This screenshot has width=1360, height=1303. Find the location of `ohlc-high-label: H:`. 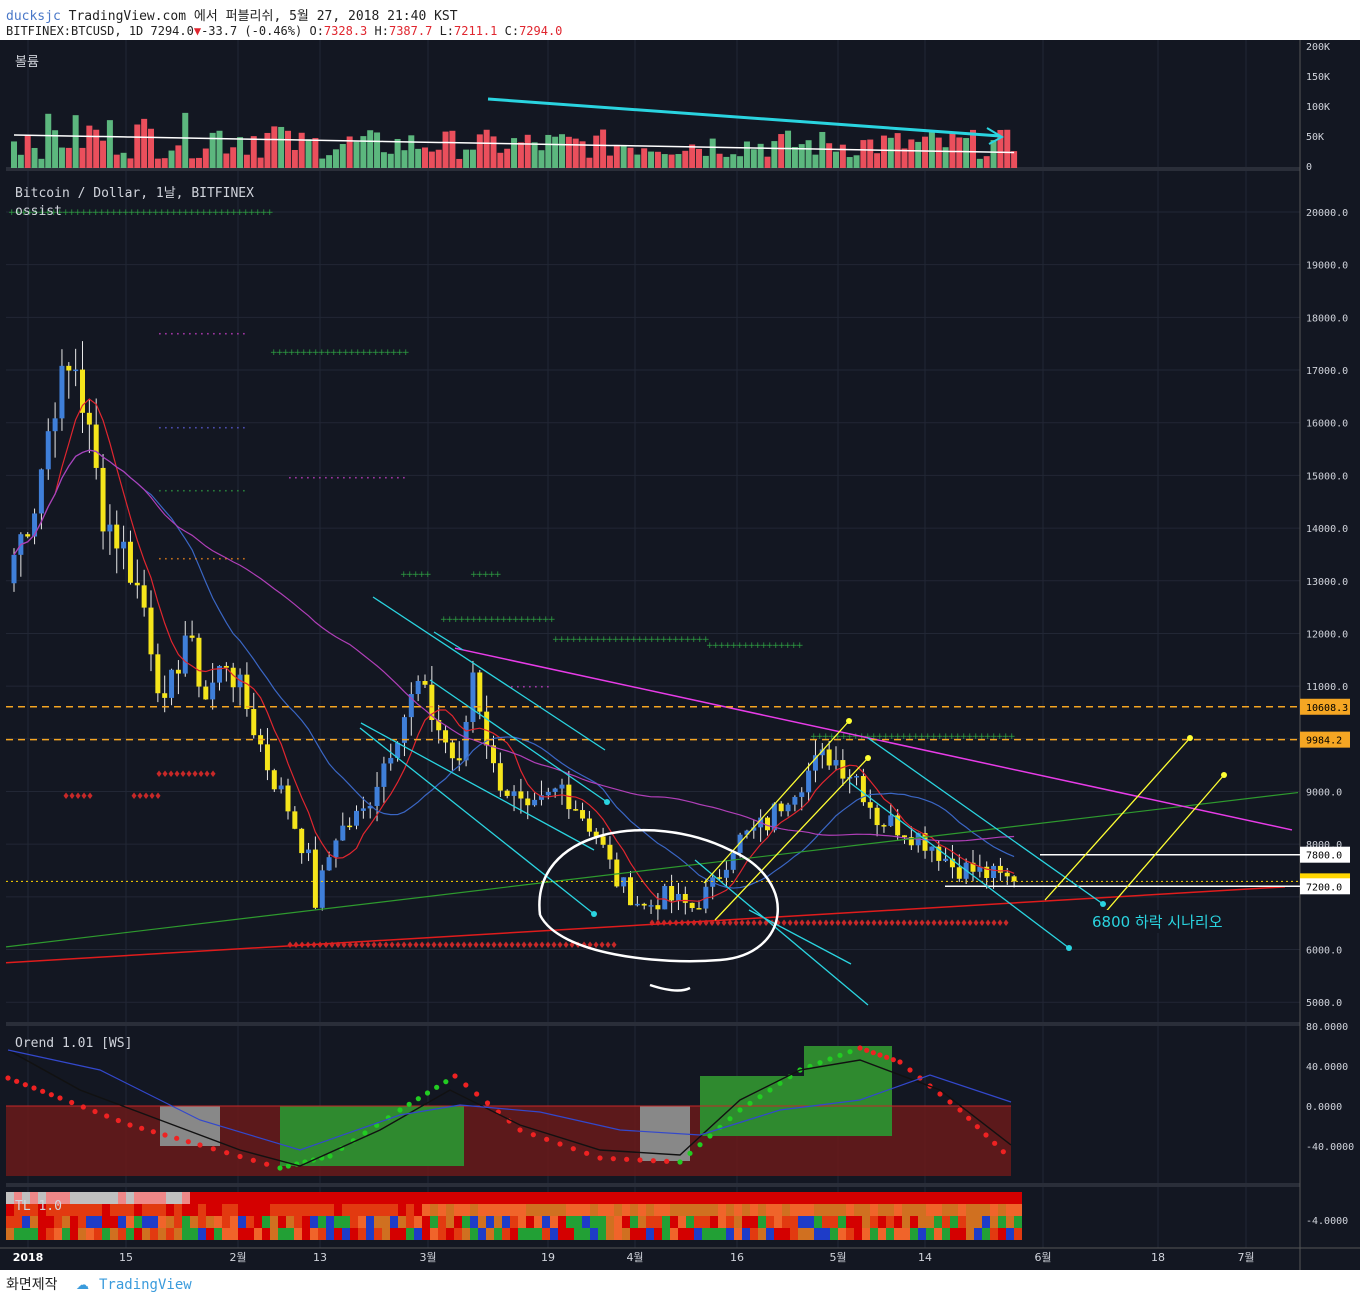

ohlc-high-label: H: is located at coordinates (381, 31).